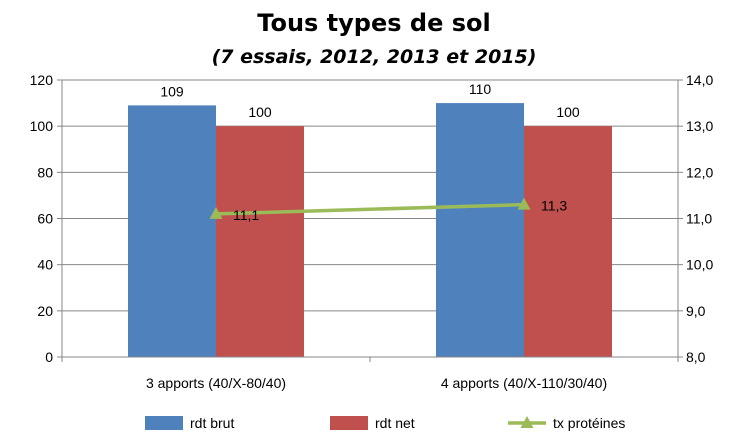 Image resolution: width=747 pixels, height=435 pixels. I want to click on protein-line, so click(370, 208).